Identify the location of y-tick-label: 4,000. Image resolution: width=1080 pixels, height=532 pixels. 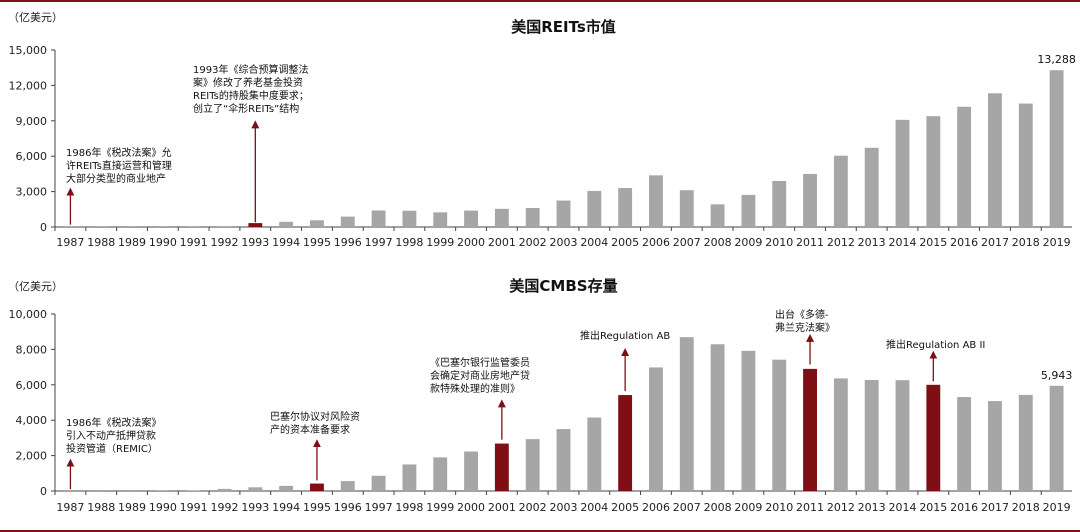
(32, 420).